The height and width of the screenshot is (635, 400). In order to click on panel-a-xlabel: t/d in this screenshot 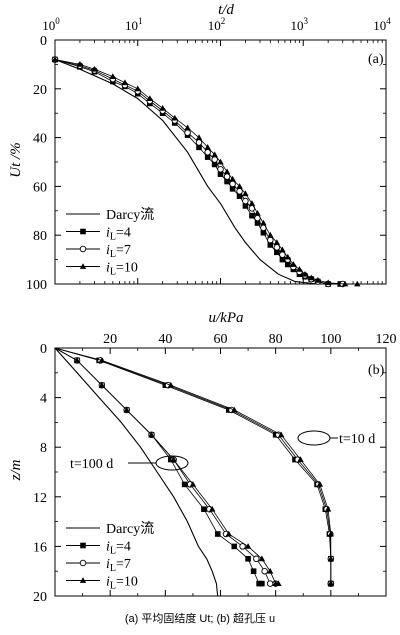, I will do `click(226, 10)`.